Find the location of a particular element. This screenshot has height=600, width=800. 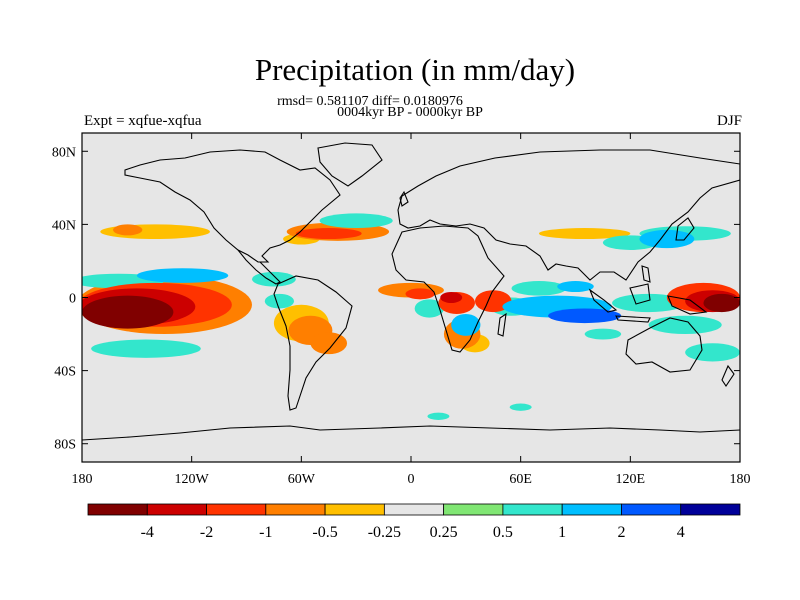

lat-tick-label: 0 is located at coordinates (72, 299).